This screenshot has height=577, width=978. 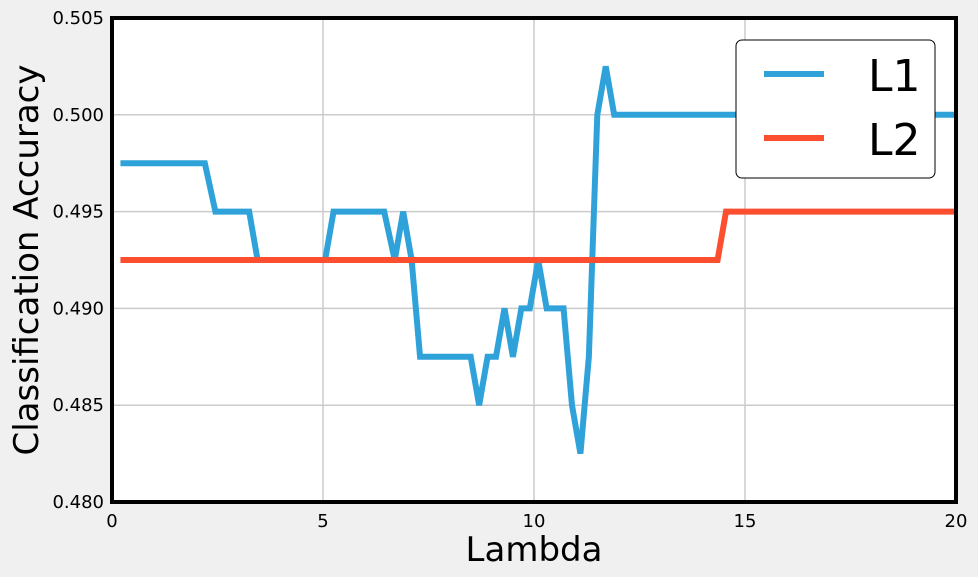 I want to click on legend-label-l2: L2, so click(x=894, y=140).